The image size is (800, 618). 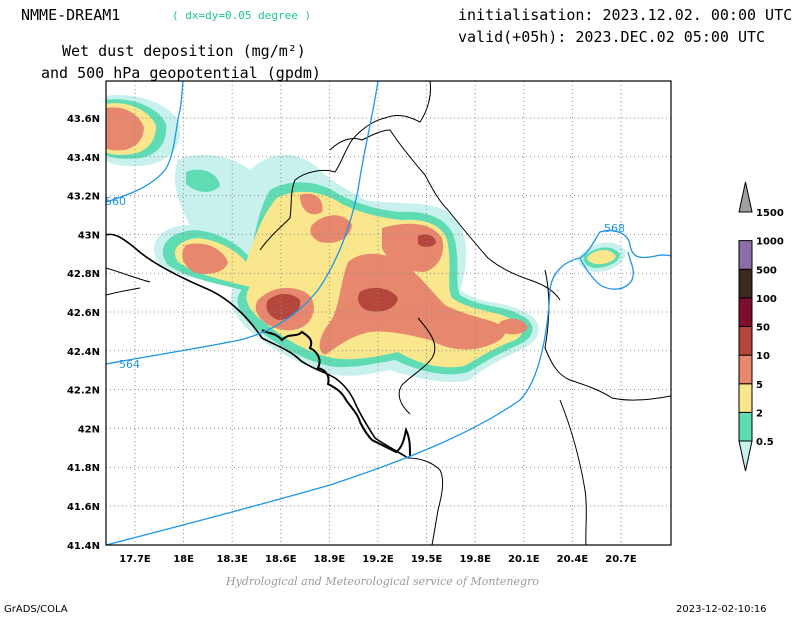 I want to click on legend-label: 1500, so click(x=770, y=213).